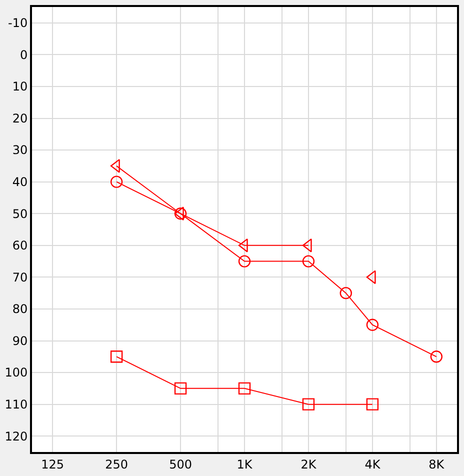  Describe the element at coordinates (437, 464) in the screenshot. I see `x-tick-label: 8K` at that location.